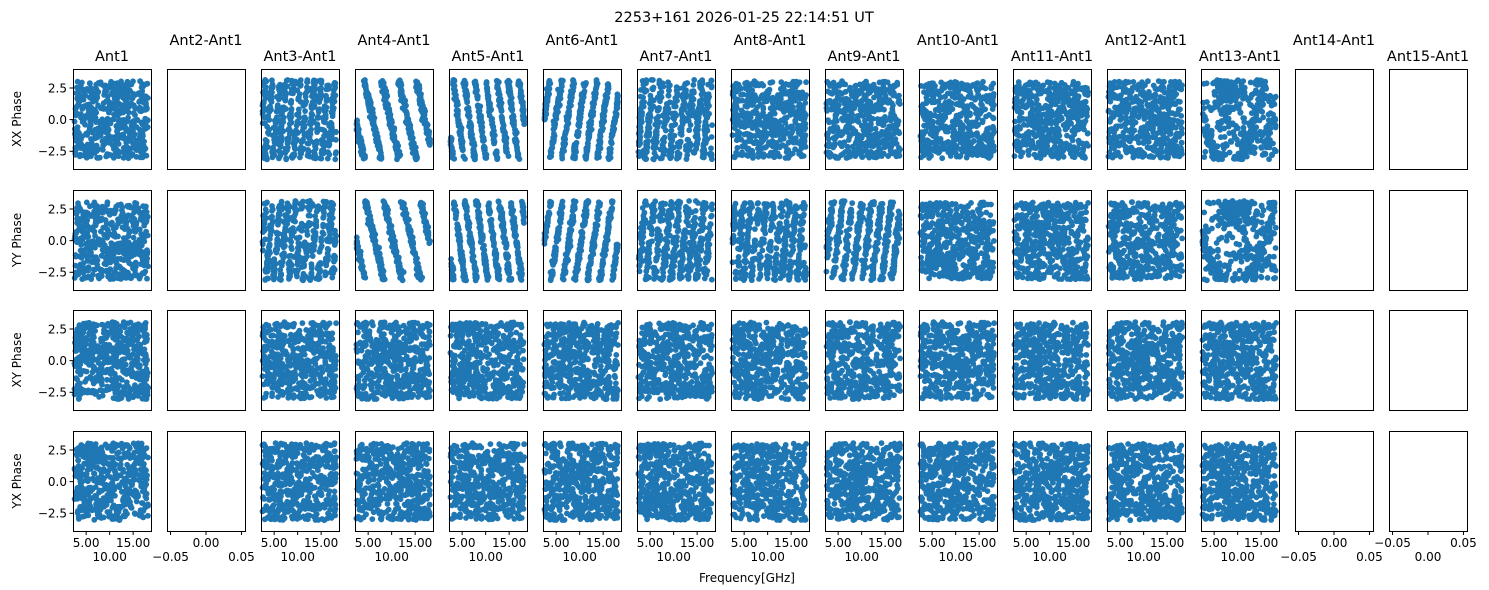 Image resolution: width=1489 pixels, height=590 pixels. Describe the element at coordinates (206, 543) in the screenshot. I see `x-tick-label: 0.00` at that location.